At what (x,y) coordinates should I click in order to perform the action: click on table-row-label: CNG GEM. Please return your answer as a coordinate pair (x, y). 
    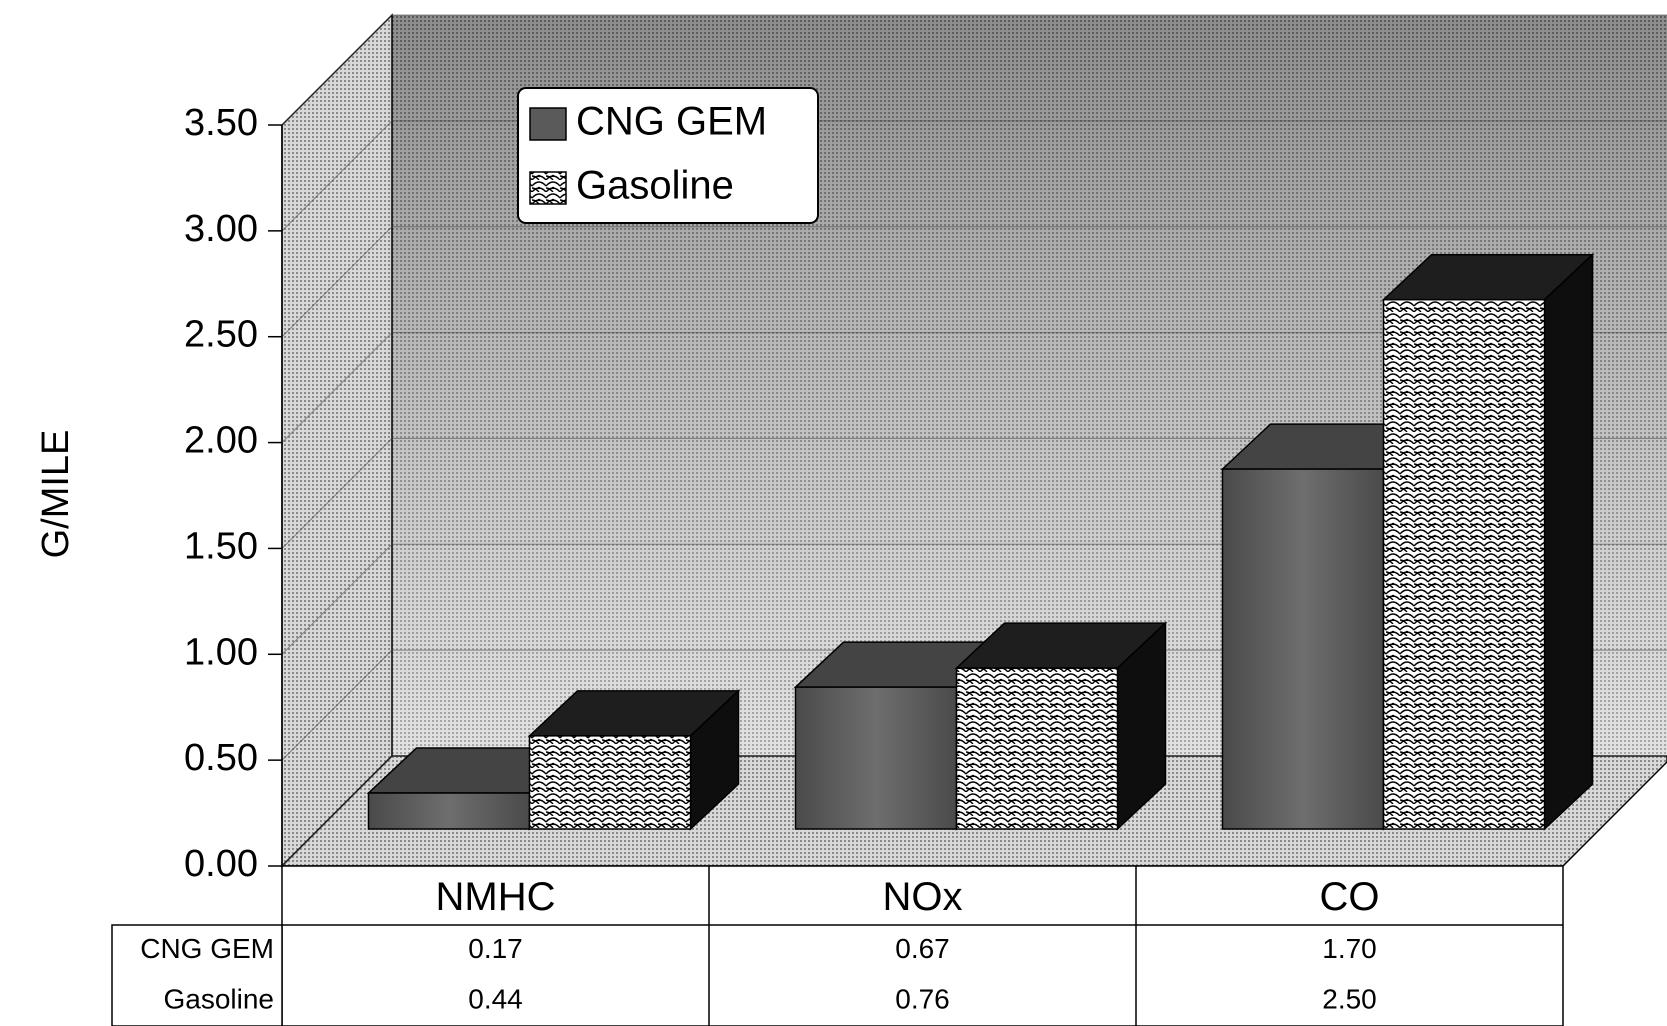
    Looking at the image, I should click on (207, 948).